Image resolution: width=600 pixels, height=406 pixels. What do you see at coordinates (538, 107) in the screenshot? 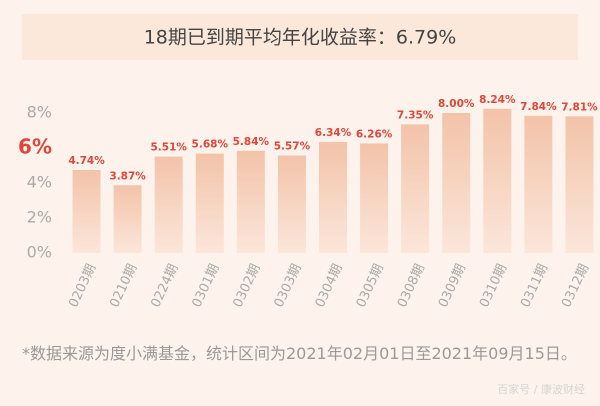
I see `value-label: 7.84%` at bounding box center [538, 107].